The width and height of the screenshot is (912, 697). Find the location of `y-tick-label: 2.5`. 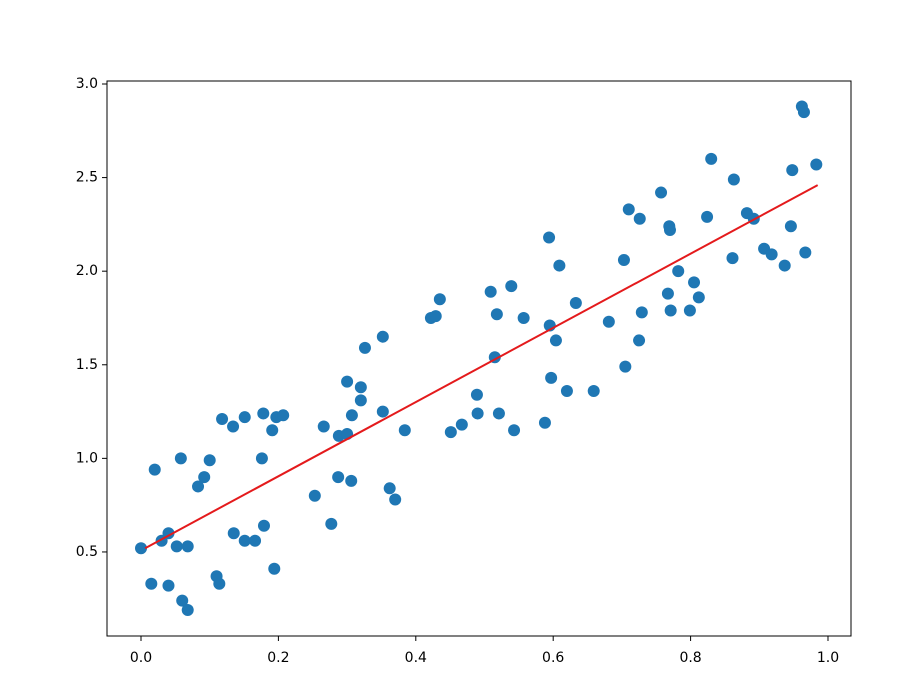

y-tick-label: 2.5 is located at coordinates (87, 178).